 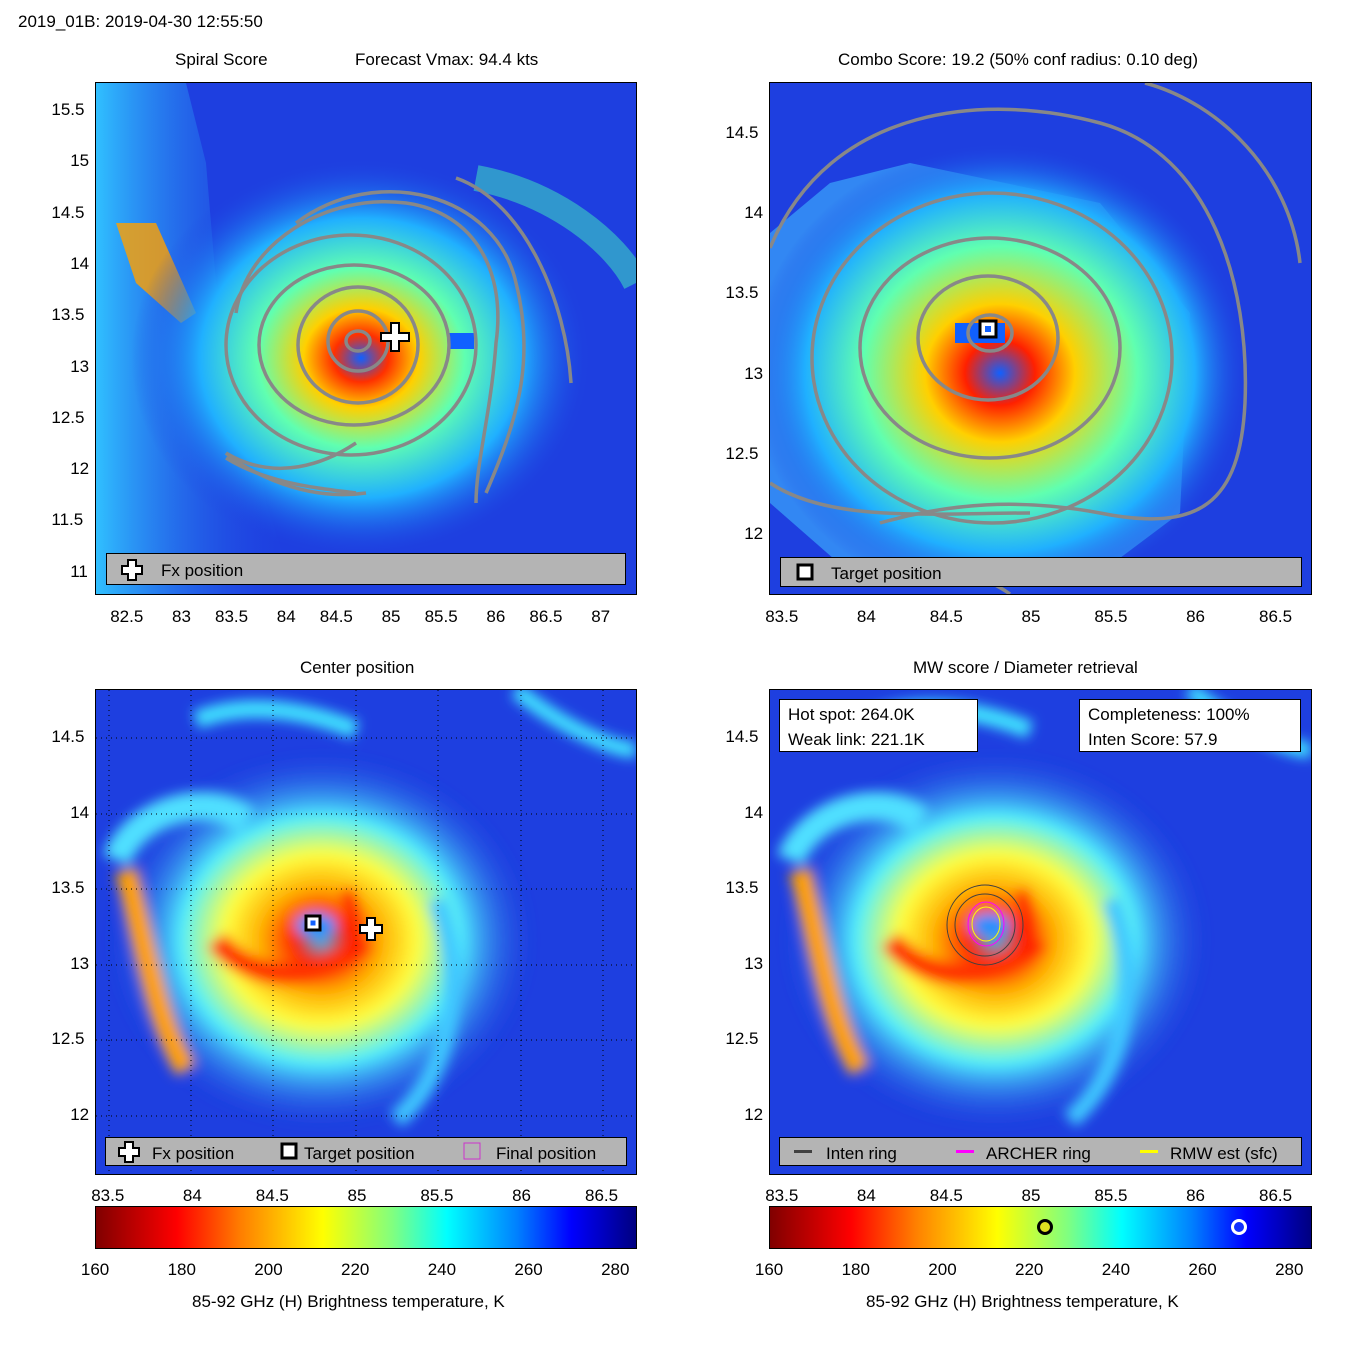 What do you see at coordinates (1238, 1227) in the screenshot?
I see `hot-spot-marker` at bounding box center [1238, 1227].